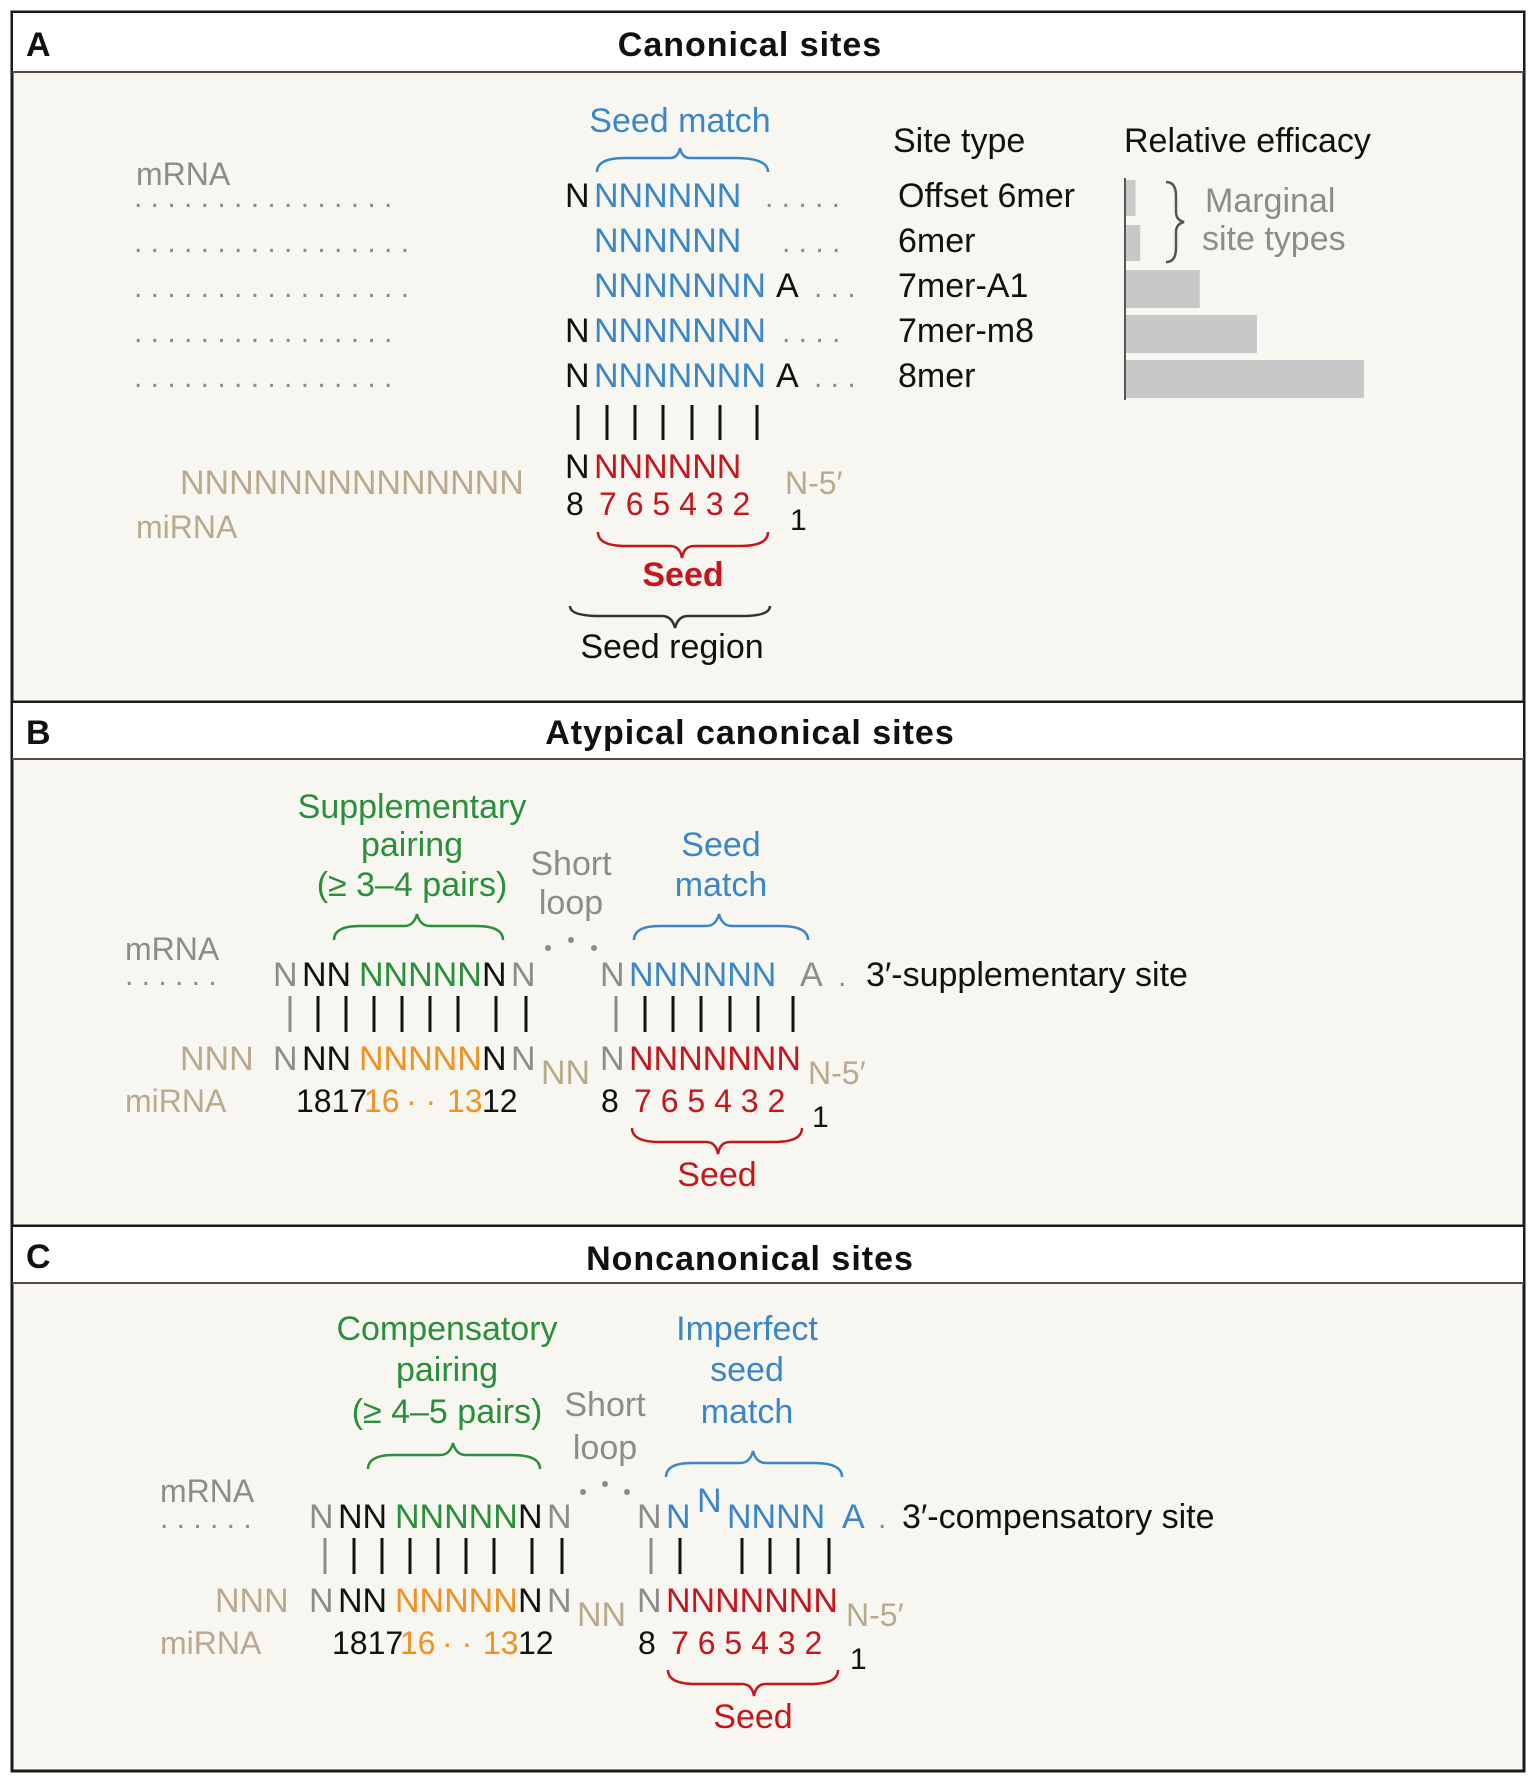 The image size is (1536, 1788). I want to click on efficacy-bars, so click(1244, 289).